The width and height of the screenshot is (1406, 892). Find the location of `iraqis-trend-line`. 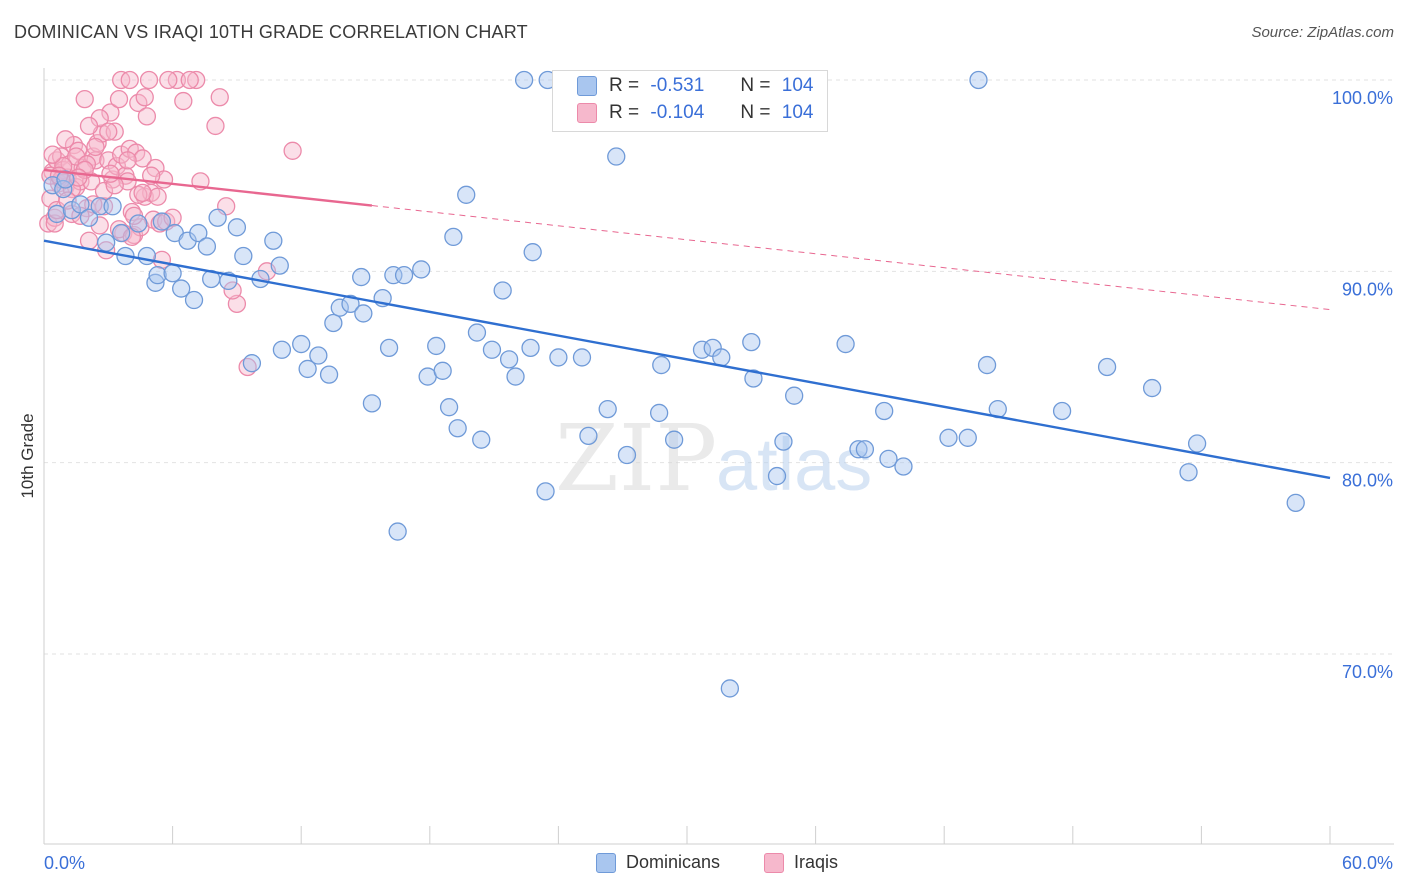

iraqis-trend-line is located at coordinates (208, 187).